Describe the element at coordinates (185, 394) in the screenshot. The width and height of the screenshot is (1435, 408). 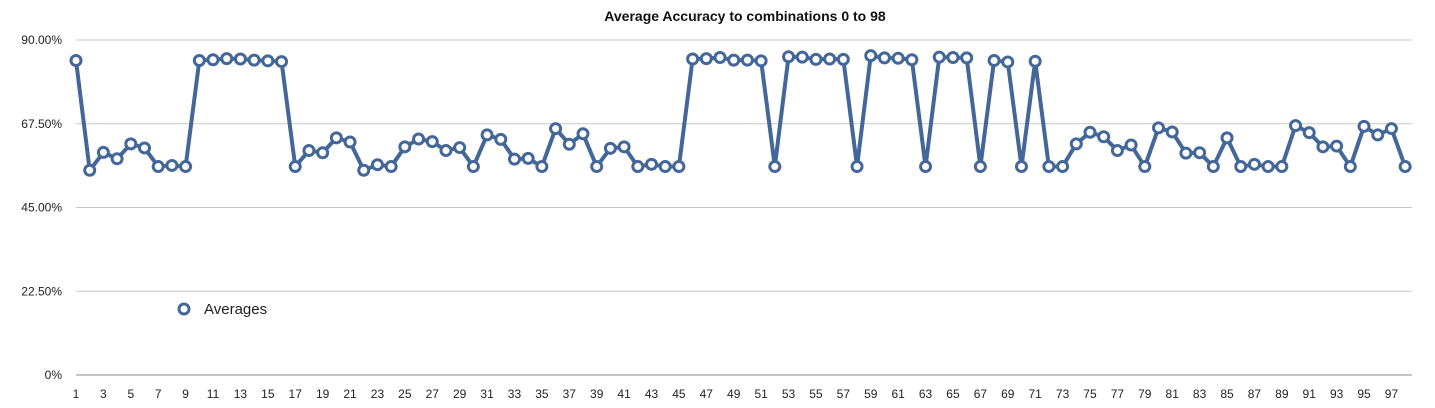
I see `x-tick-label: 9` at that location.